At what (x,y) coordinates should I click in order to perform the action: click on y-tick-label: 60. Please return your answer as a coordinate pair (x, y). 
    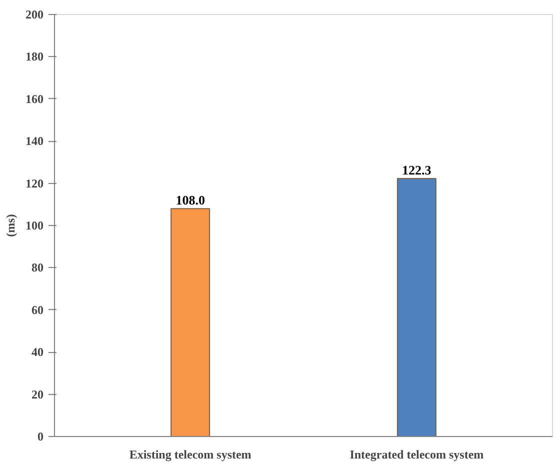
    Looking at the image, I should click on (38, 309).